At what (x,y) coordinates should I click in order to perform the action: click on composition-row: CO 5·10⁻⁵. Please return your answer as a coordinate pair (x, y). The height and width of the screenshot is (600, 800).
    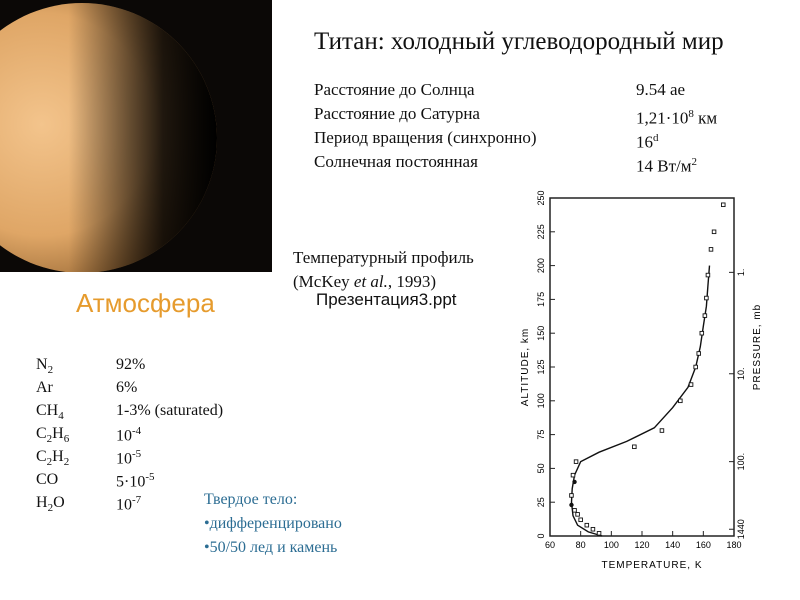
    Looking at the image, I should click on (156, 482).